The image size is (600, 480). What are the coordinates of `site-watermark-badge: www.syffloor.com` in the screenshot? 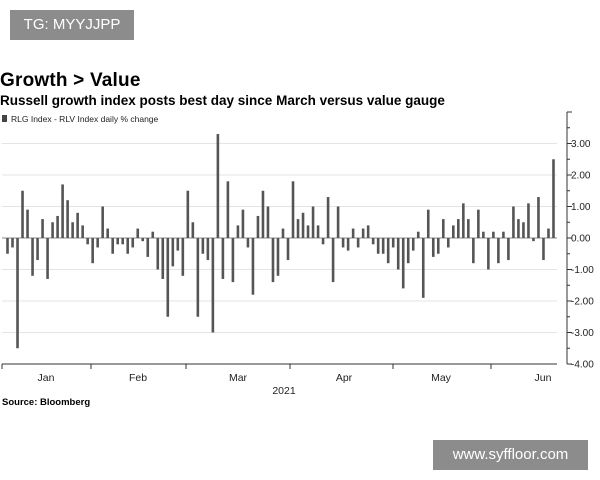 It's located at (510, 455).